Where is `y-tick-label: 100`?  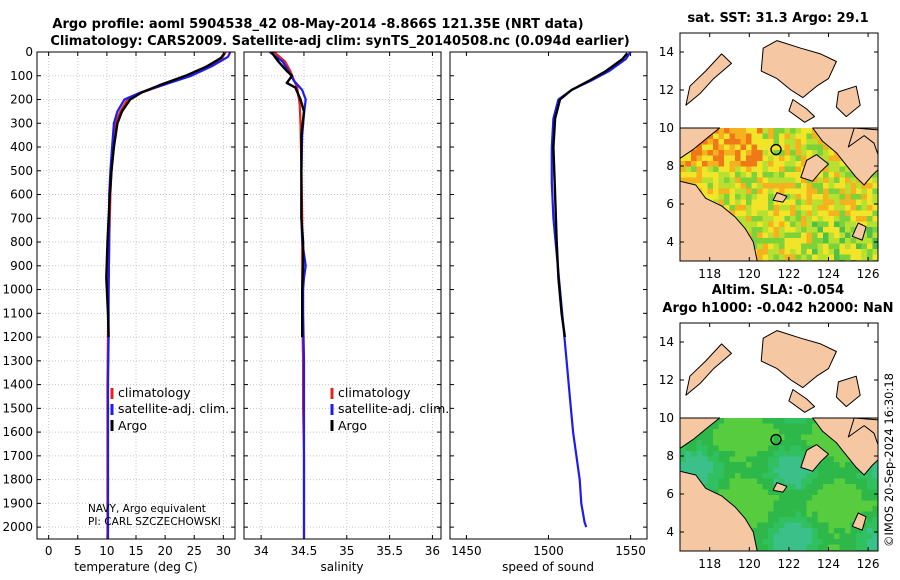
y-tick-label: 100 is located at coordinates (21, 76).